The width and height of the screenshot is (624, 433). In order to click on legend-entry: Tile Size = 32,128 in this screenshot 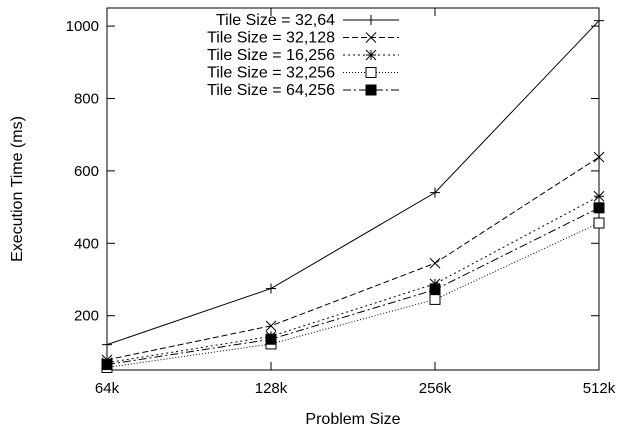, I will do `click(303, 38)`.